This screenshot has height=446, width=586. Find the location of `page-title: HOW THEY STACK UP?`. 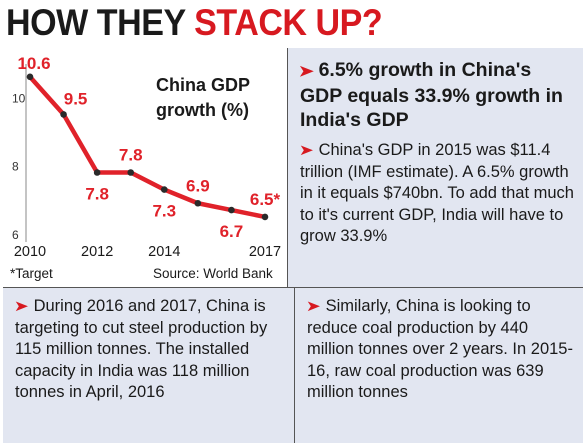

page-title: HOW THEY STACK UP? is located at coordinates (194, 23).